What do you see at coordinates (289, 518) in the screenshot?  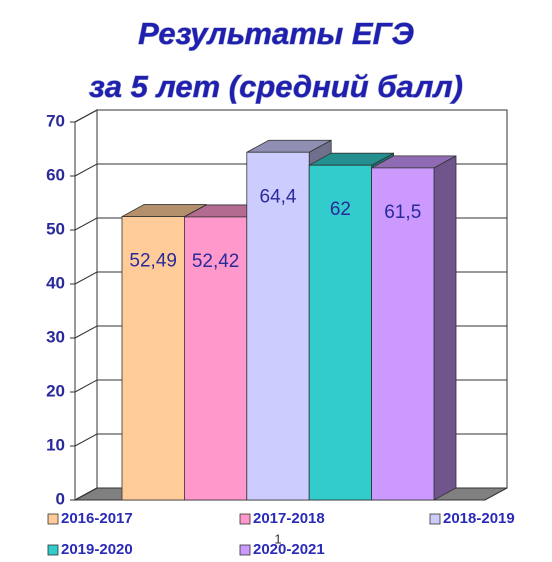 I see `legend-label: 2017-2018` at bounding box center [289, 518].